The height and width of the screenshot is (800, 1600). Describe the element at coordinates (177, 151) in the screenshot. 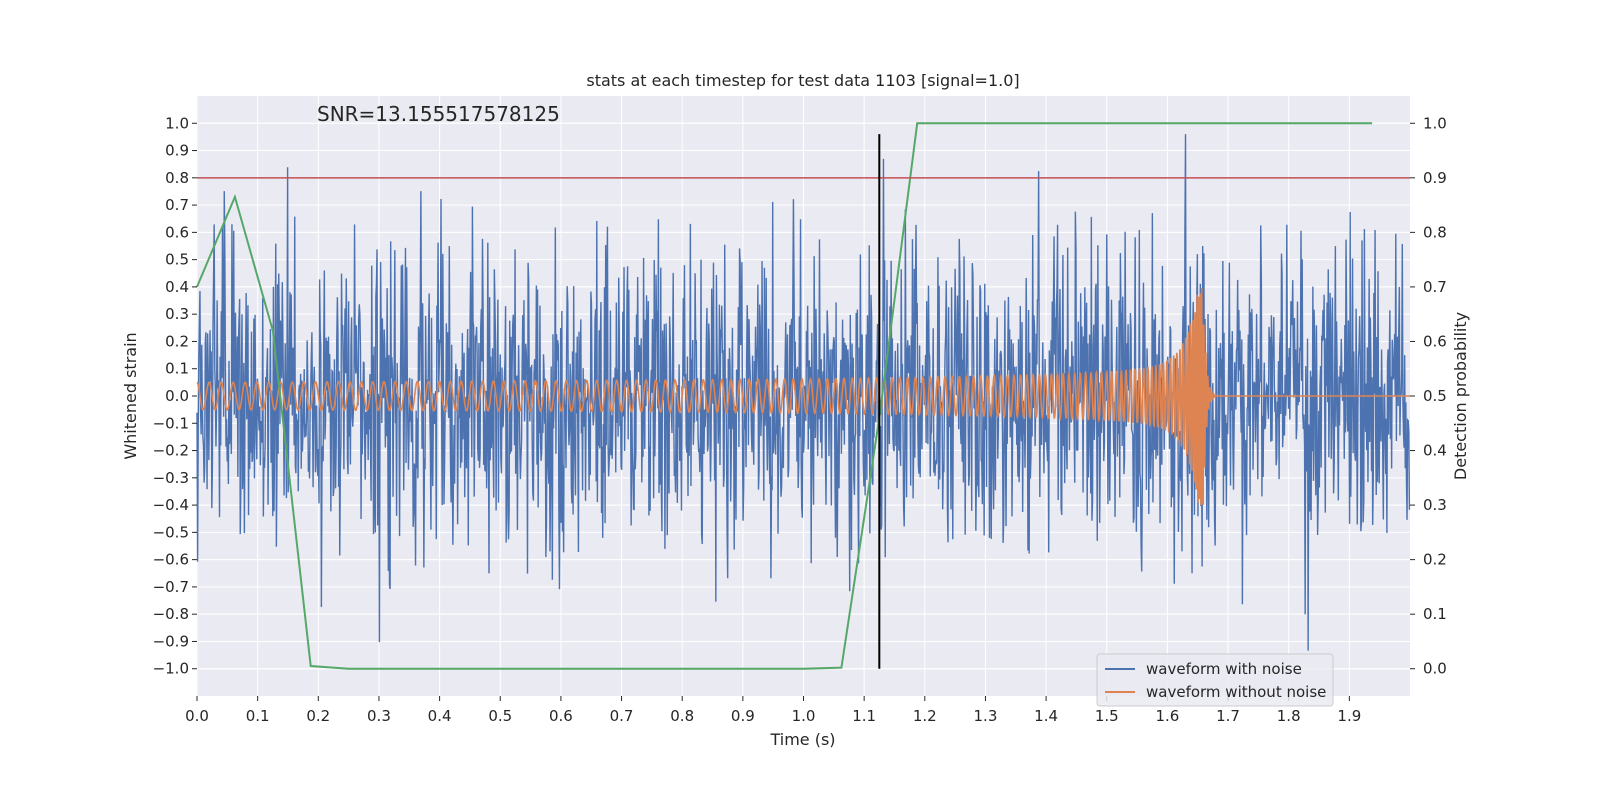

I see `y-tick-label: 0.9` at that location.